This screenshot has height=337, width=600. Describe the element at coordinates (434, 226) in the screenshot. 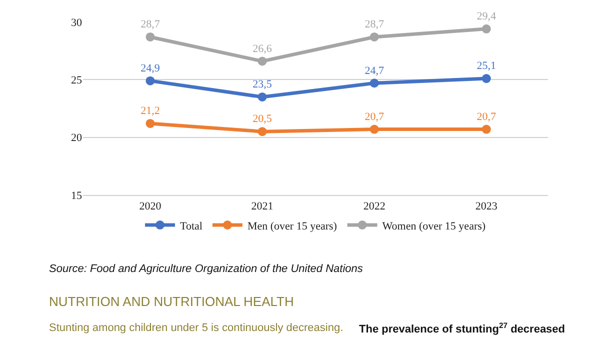

I see `legend-label: Women (over 15 years)` at that location.